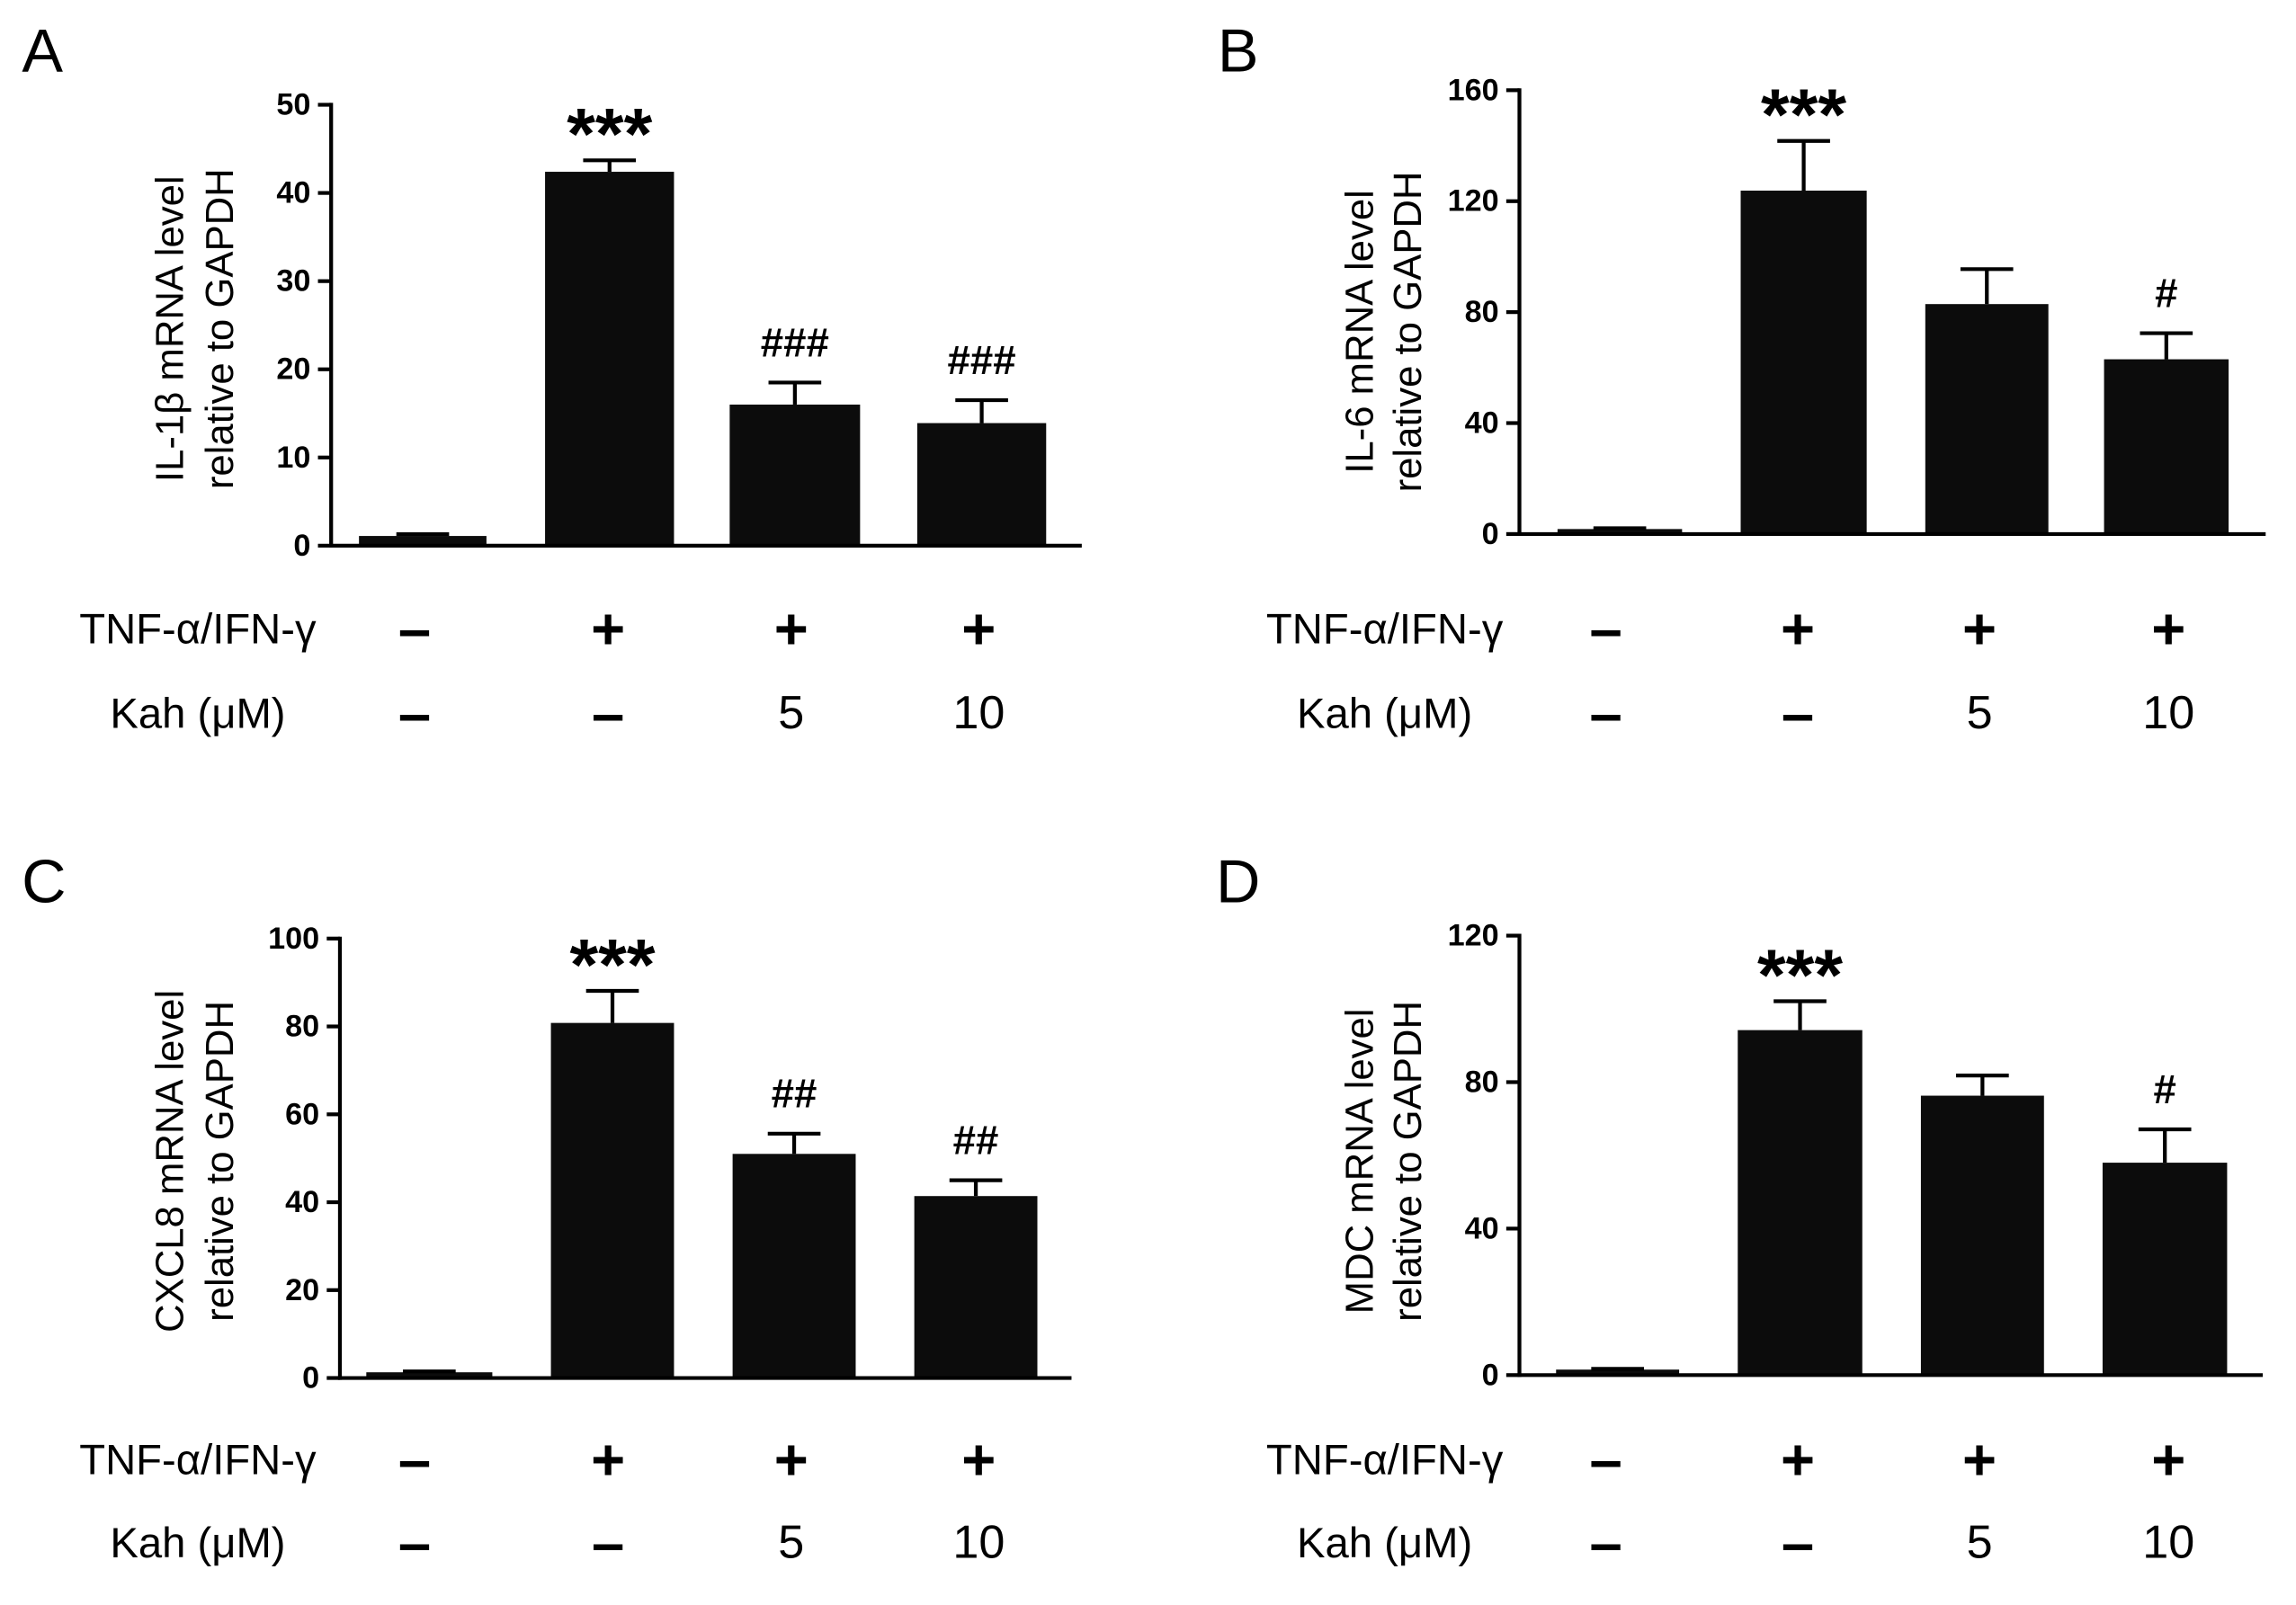 This screenshot has width=2296, height=1605. What do you see at coordinates (1238, 882) in the screenshot?
I see `panel-letter: D` at bounding box center [1238, 882].